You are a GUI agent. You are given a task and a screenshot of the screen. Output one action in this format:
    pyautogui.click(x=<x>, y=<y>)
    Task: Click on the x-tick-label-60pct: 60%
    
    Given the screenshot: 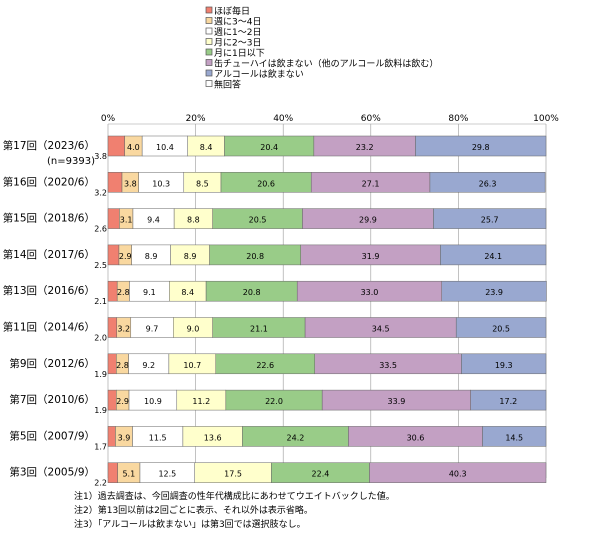 What is the action you would take?
    pyautogui.click(x=371, y=119)
    